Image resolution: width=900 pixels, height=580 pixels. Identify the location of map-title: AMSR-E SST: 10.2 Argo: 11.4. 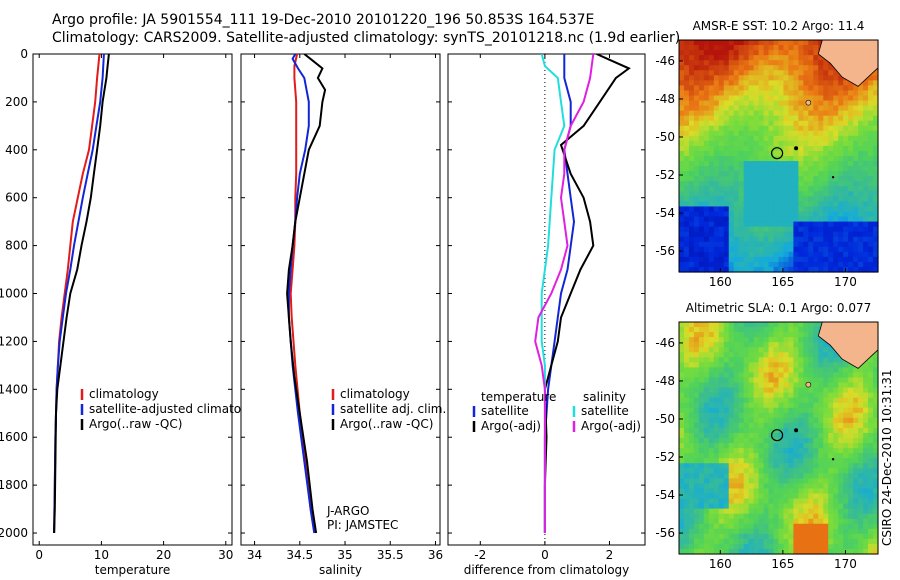
(779, 26).